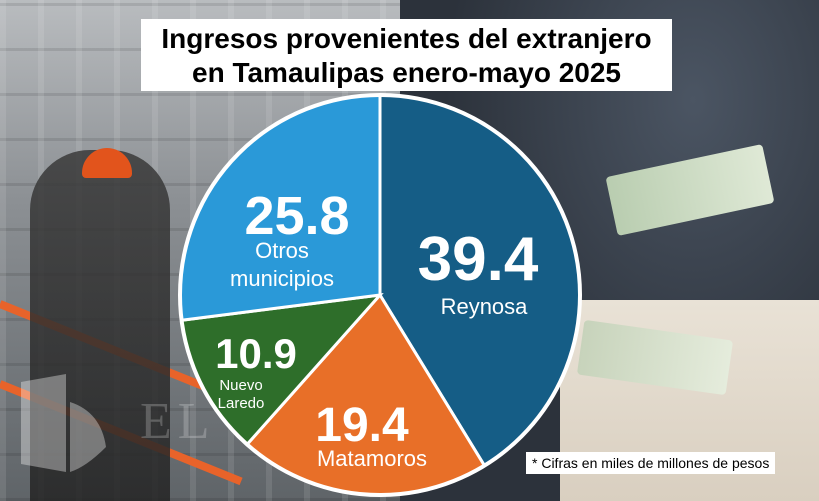 Image resolution: width=819 pixels, height=501 pixels. What do you see at coordinates (282, 250) in the screenshot?
I see `slice-label-otros-municipios: Otros` at bounding box center [282, 250].